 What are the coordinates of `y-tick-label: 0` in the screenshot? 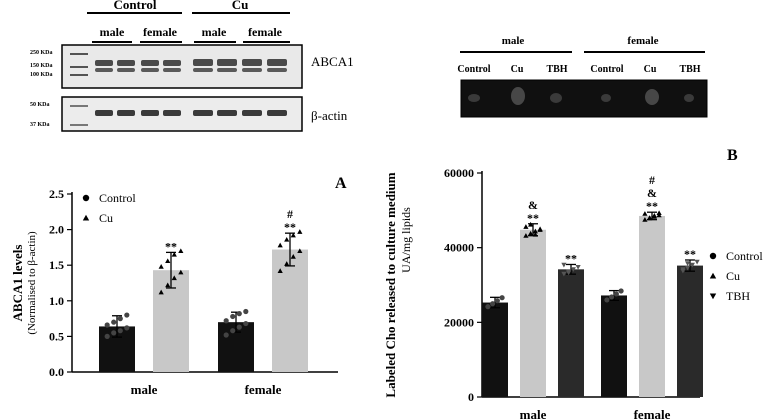 It's located at (471, 397).